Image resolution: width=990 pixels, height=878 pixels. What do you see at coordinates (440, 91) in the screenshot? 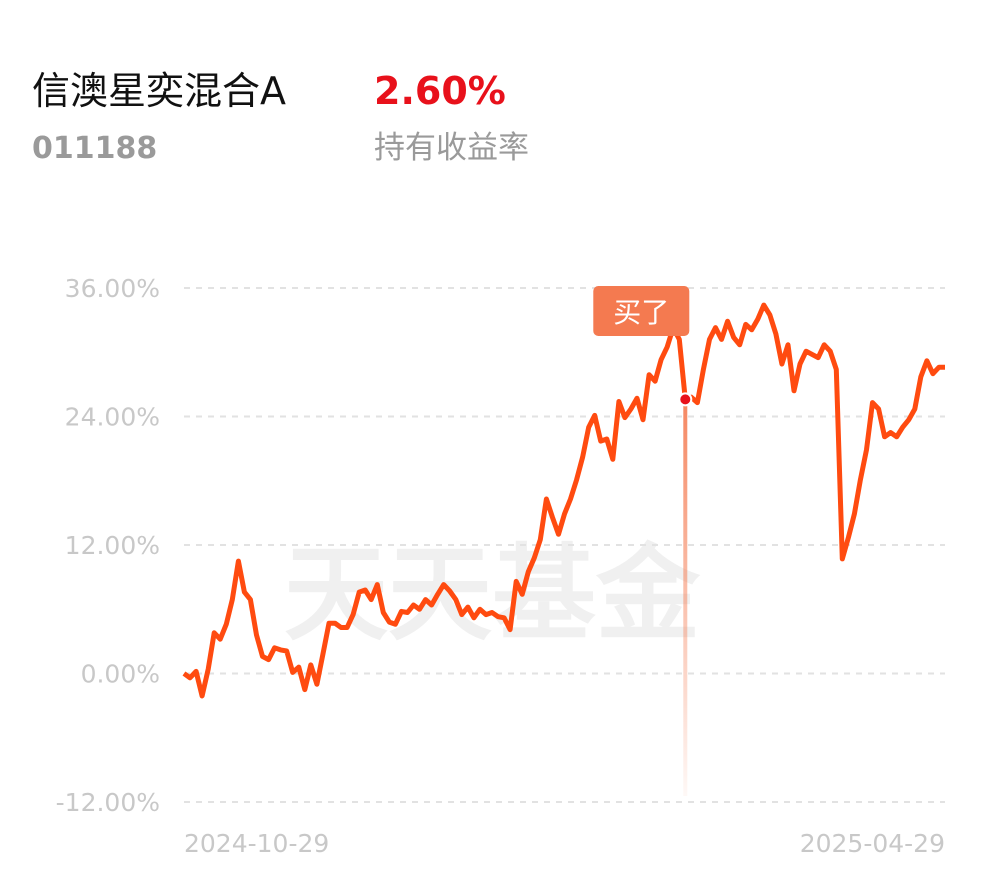
I see `fund-return: 2.60%` at bounding box center [440, 91].